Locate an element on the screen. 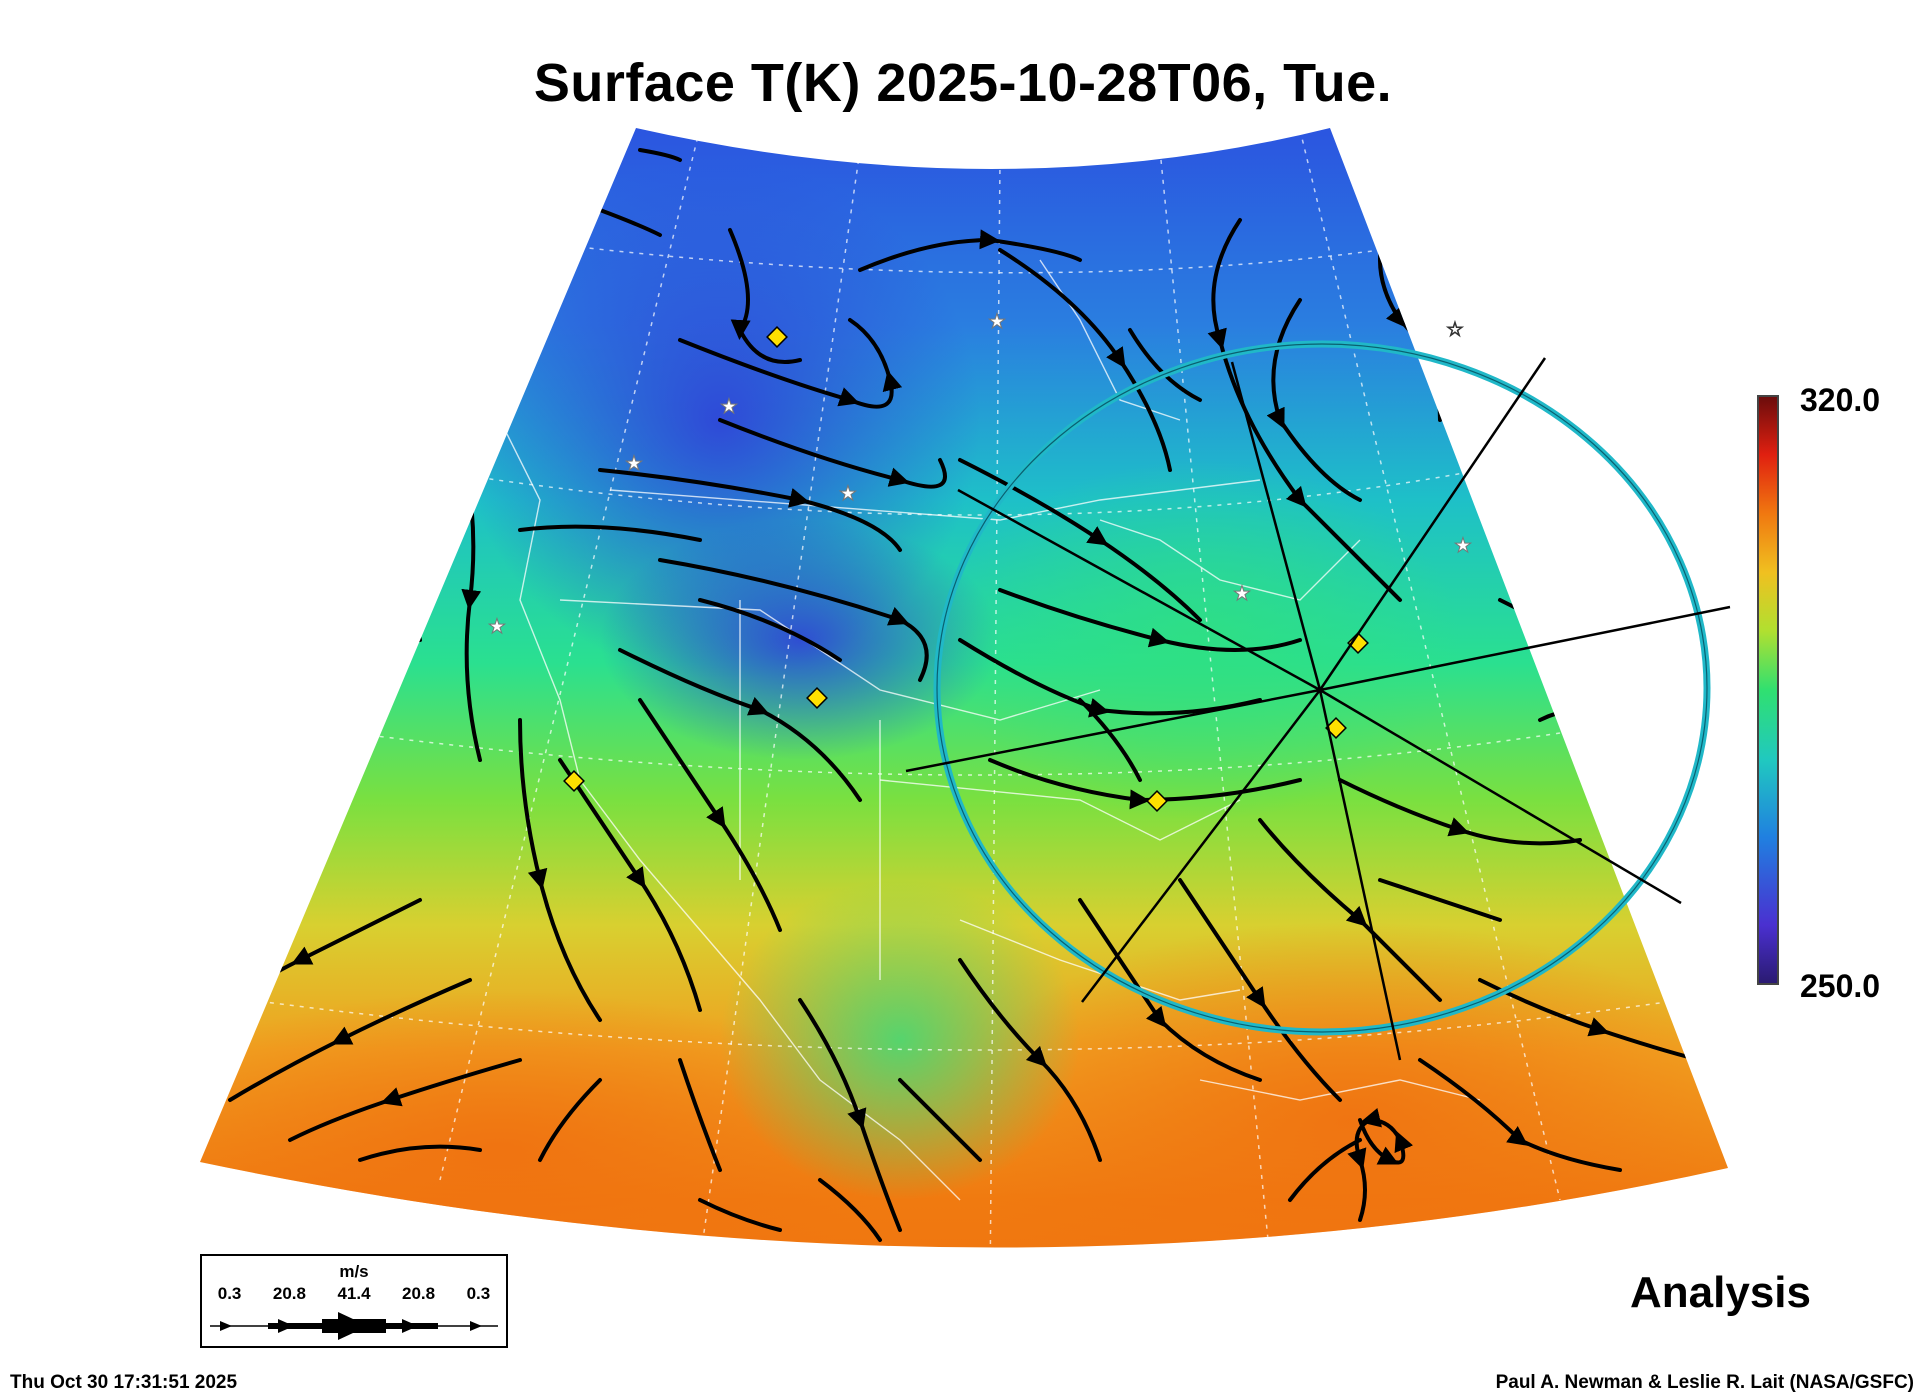  wind-speed-legend: m/s 0.3 20.8 41.4 20.8 0.3 is located at coordinates (354, 1301).